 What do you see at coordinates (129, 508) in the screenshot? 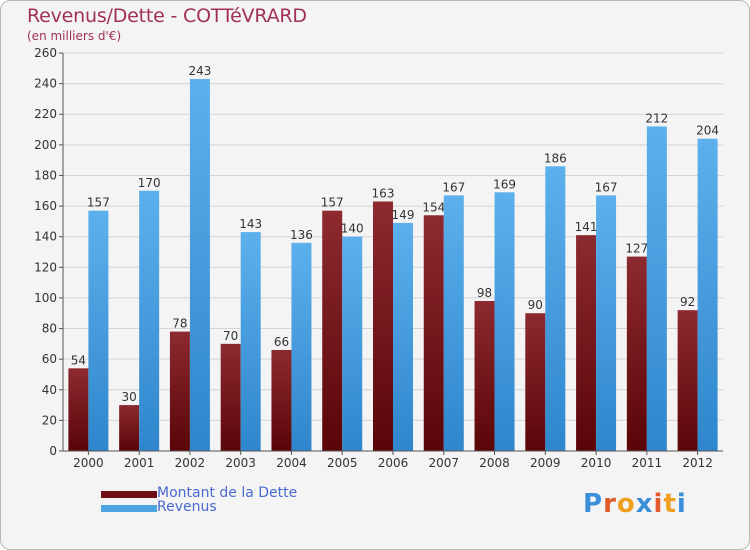
I see `legend-swatch-revenus` at bounding box center [129, 508].